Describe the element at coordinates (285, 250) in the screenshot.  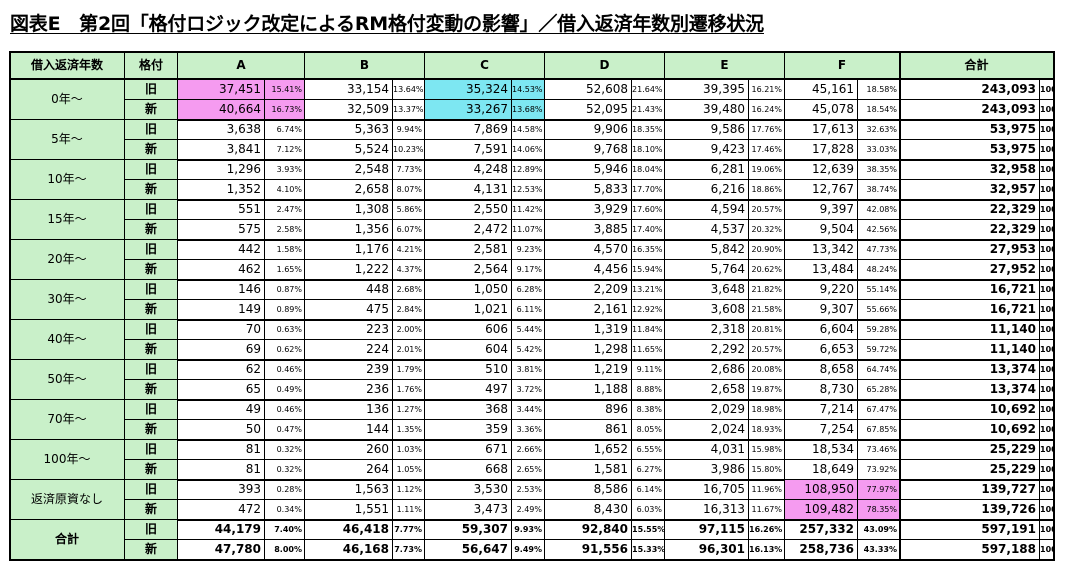
I see `share-cell: 1.58%` at that location.